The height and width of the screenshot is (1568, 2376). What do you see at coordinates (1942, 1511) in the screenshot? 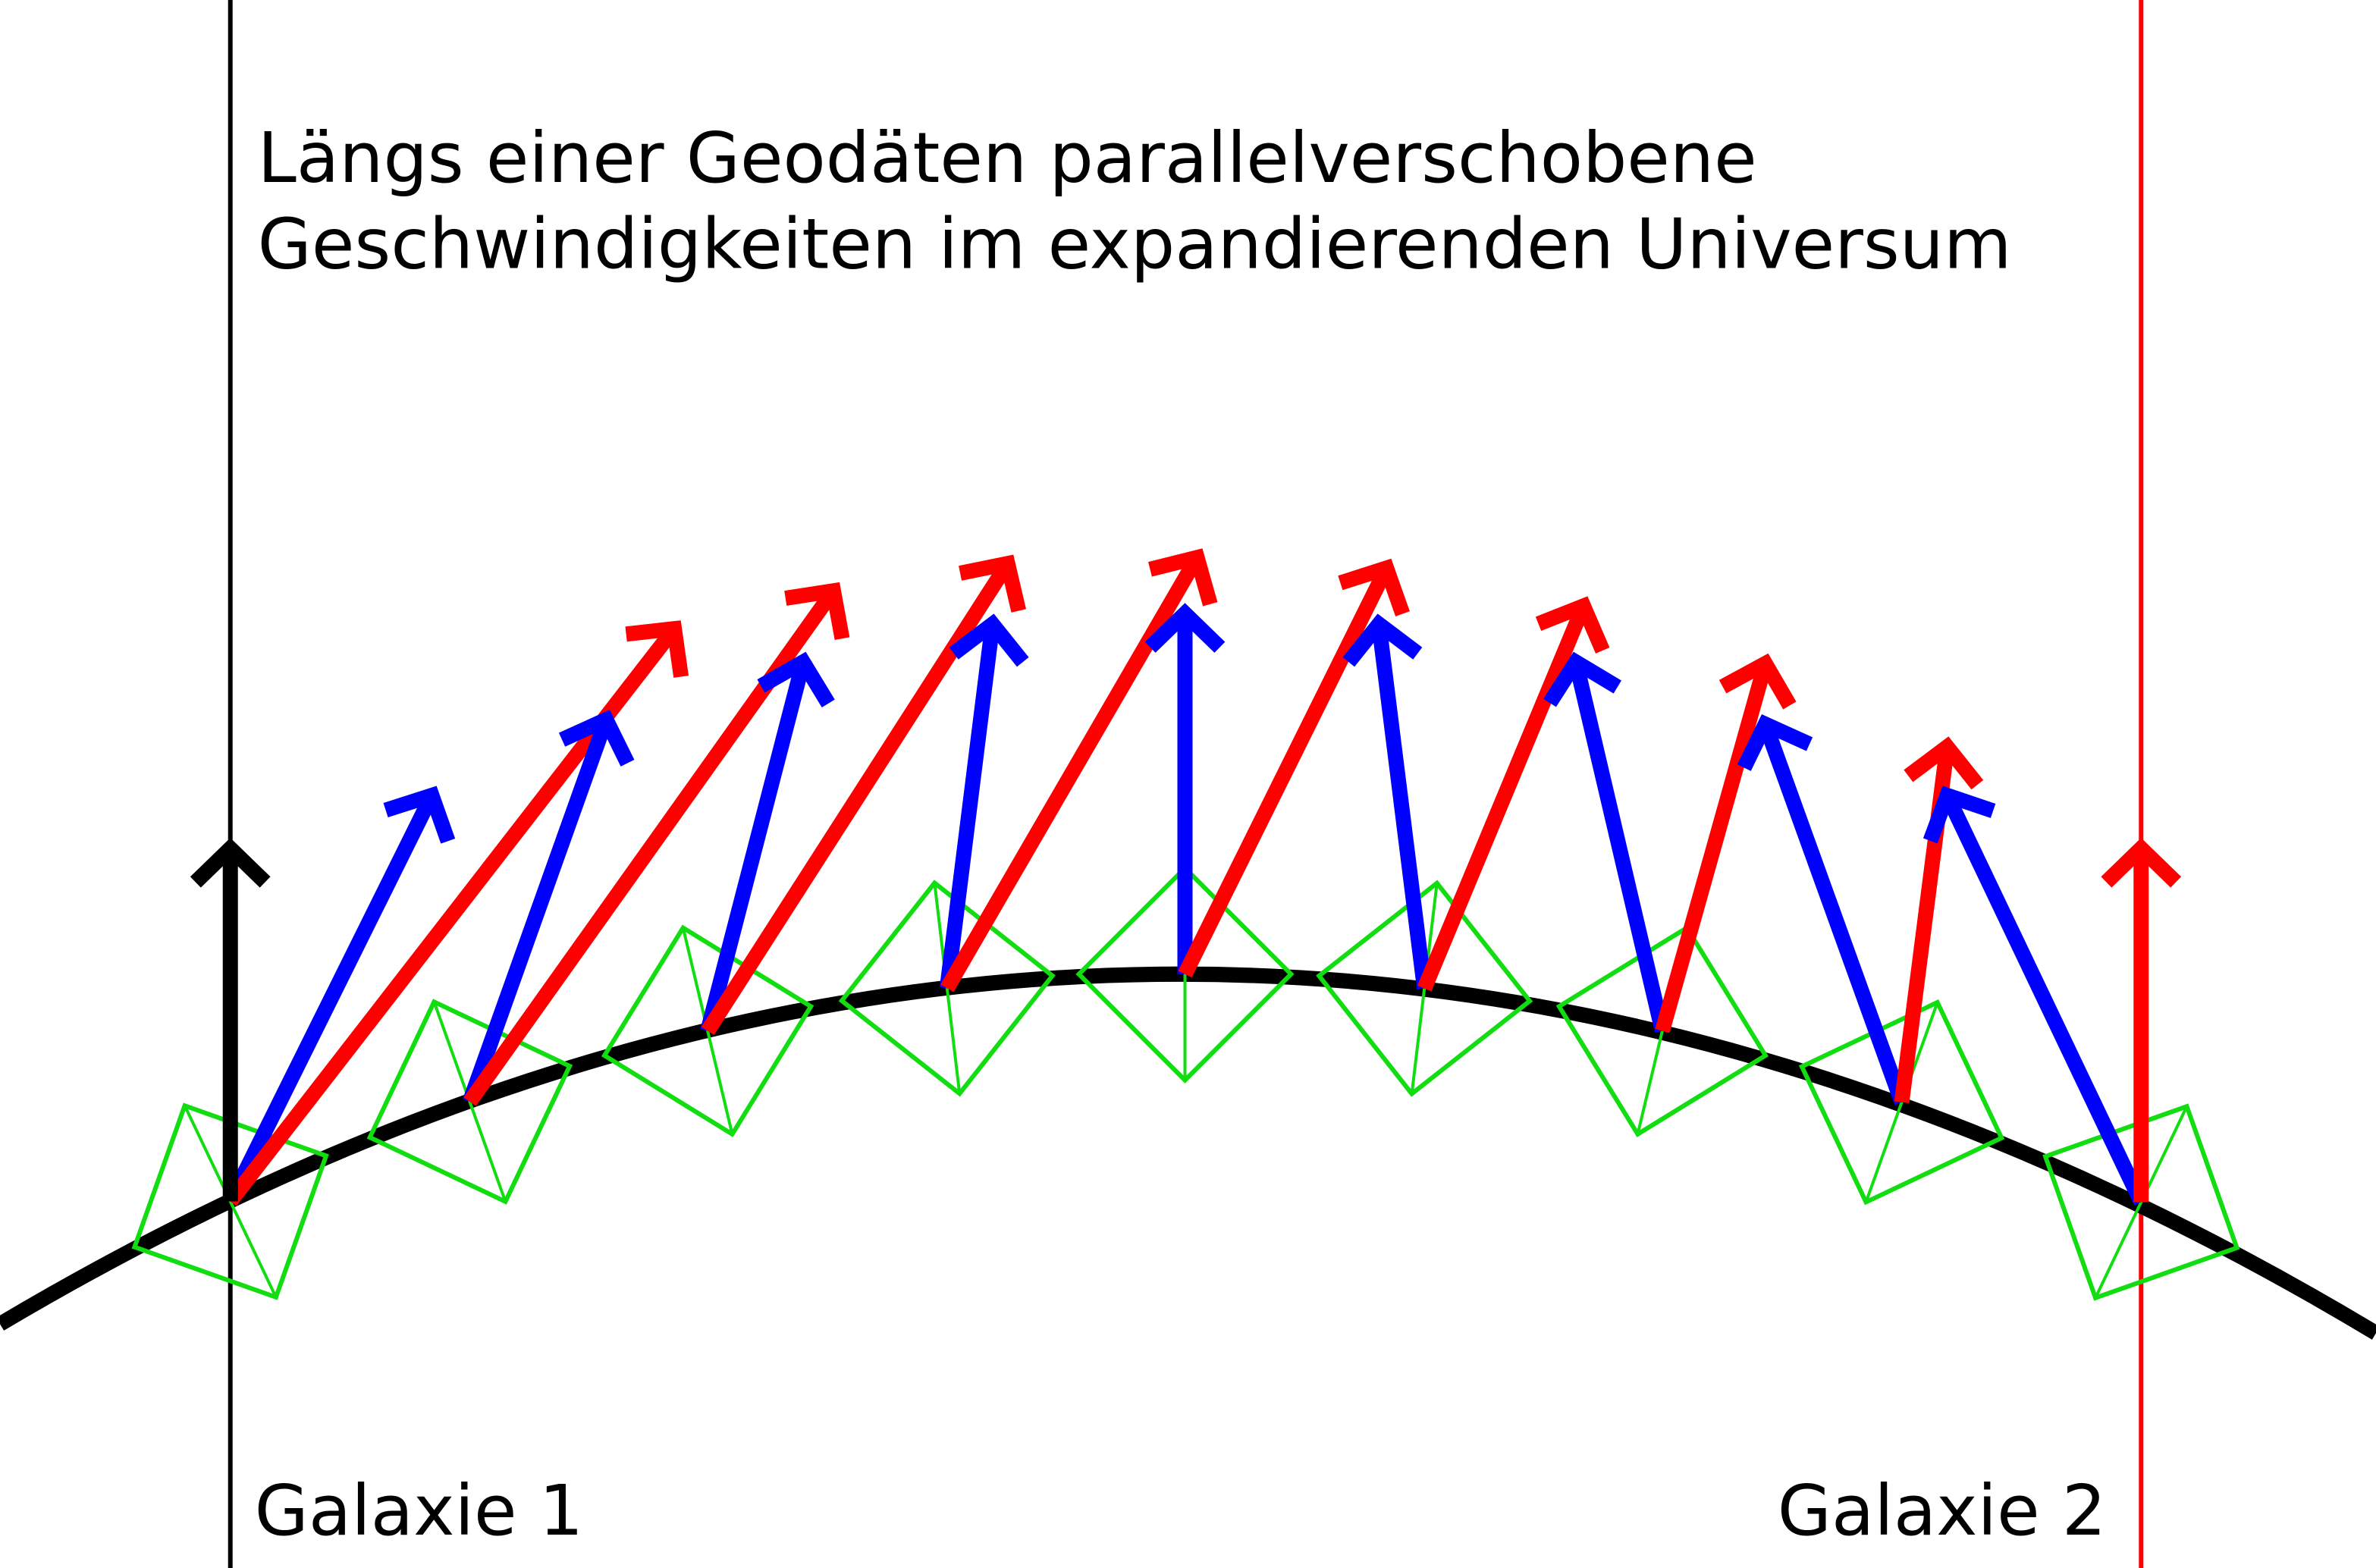
I see `label-galaxy-2: Galaxie 2` at bounding box center [1942, 1511].